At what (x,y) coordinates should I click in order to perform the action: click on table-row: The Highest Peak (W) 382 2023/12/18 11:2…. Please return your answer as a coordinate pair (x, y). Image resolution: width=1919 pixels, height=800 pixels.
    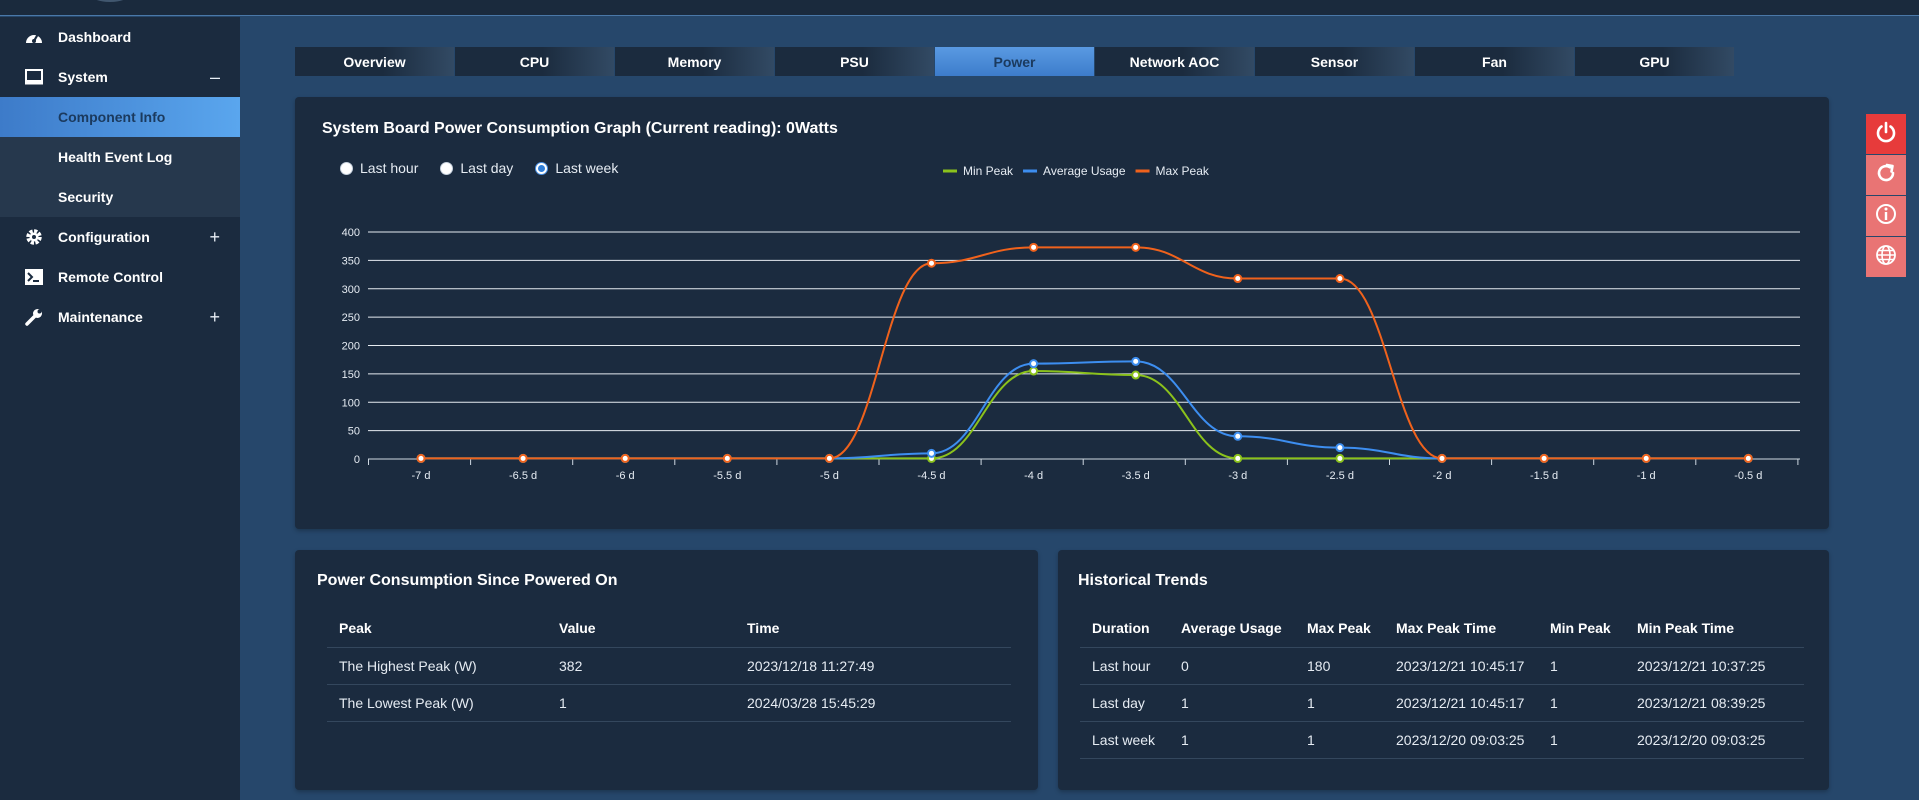
    Looking at the image, I should click on (669, 666).